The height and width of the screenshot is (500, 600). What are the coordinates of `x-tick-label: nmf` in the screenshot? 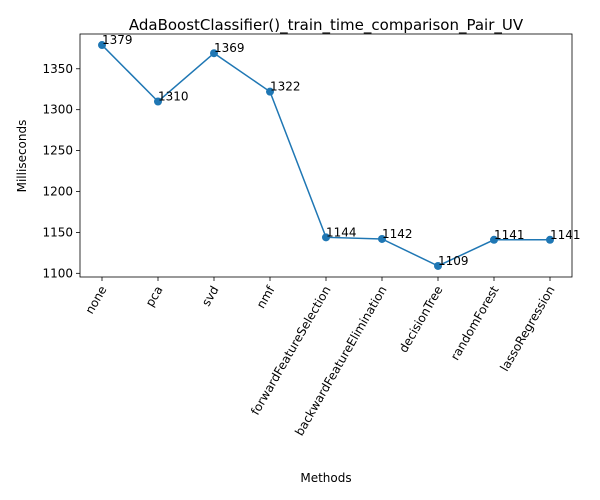 It's located at (266, 297).